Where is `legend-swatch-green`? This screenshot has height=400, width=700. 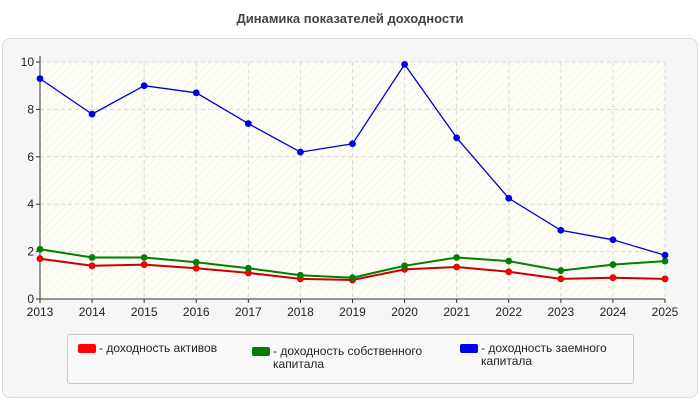 legend-swatch-green is located at coordinates (261, 351).